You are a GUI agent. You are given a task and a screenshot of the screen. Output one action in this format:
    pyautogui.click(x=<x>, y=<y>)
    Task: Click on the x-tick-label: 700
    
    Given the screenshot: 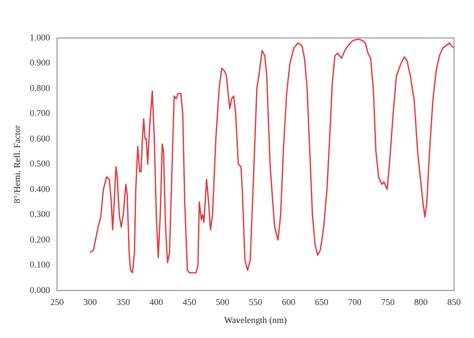 What is the action you would take?
    pyautogui.click(x=355, y=302)
    